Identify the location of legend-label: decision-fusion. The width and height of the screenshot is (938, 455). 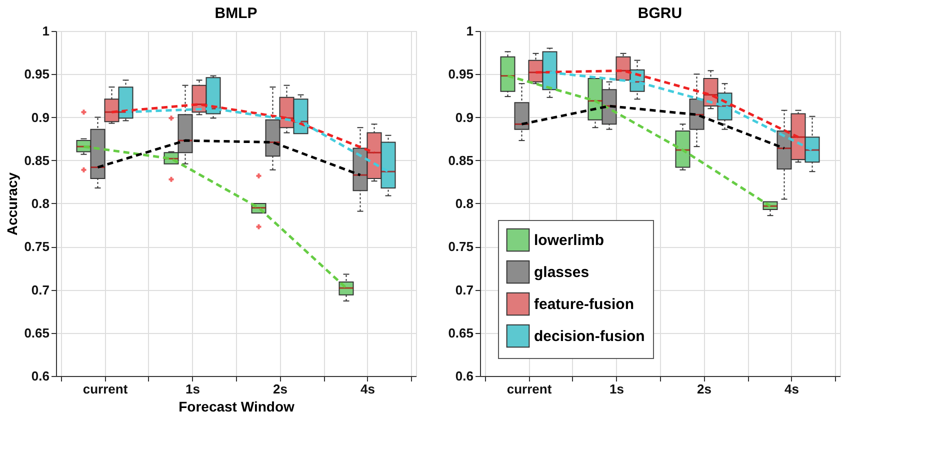
(589, 336).